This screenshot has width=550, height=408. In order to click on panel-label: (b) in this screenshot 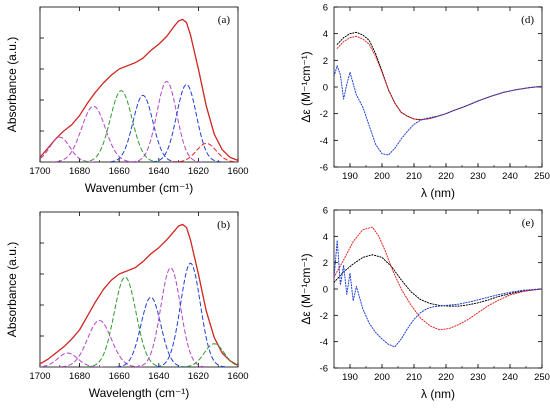, I will do `click(223, 225)`.